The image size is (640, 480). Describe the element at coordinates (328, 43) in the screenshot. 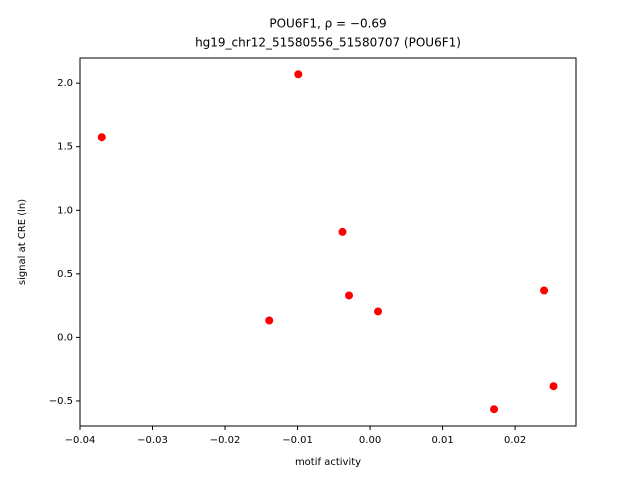

I see `chart-subtitle: hg19_chr12_51580556_51580707 (POU6F1)` at that location.